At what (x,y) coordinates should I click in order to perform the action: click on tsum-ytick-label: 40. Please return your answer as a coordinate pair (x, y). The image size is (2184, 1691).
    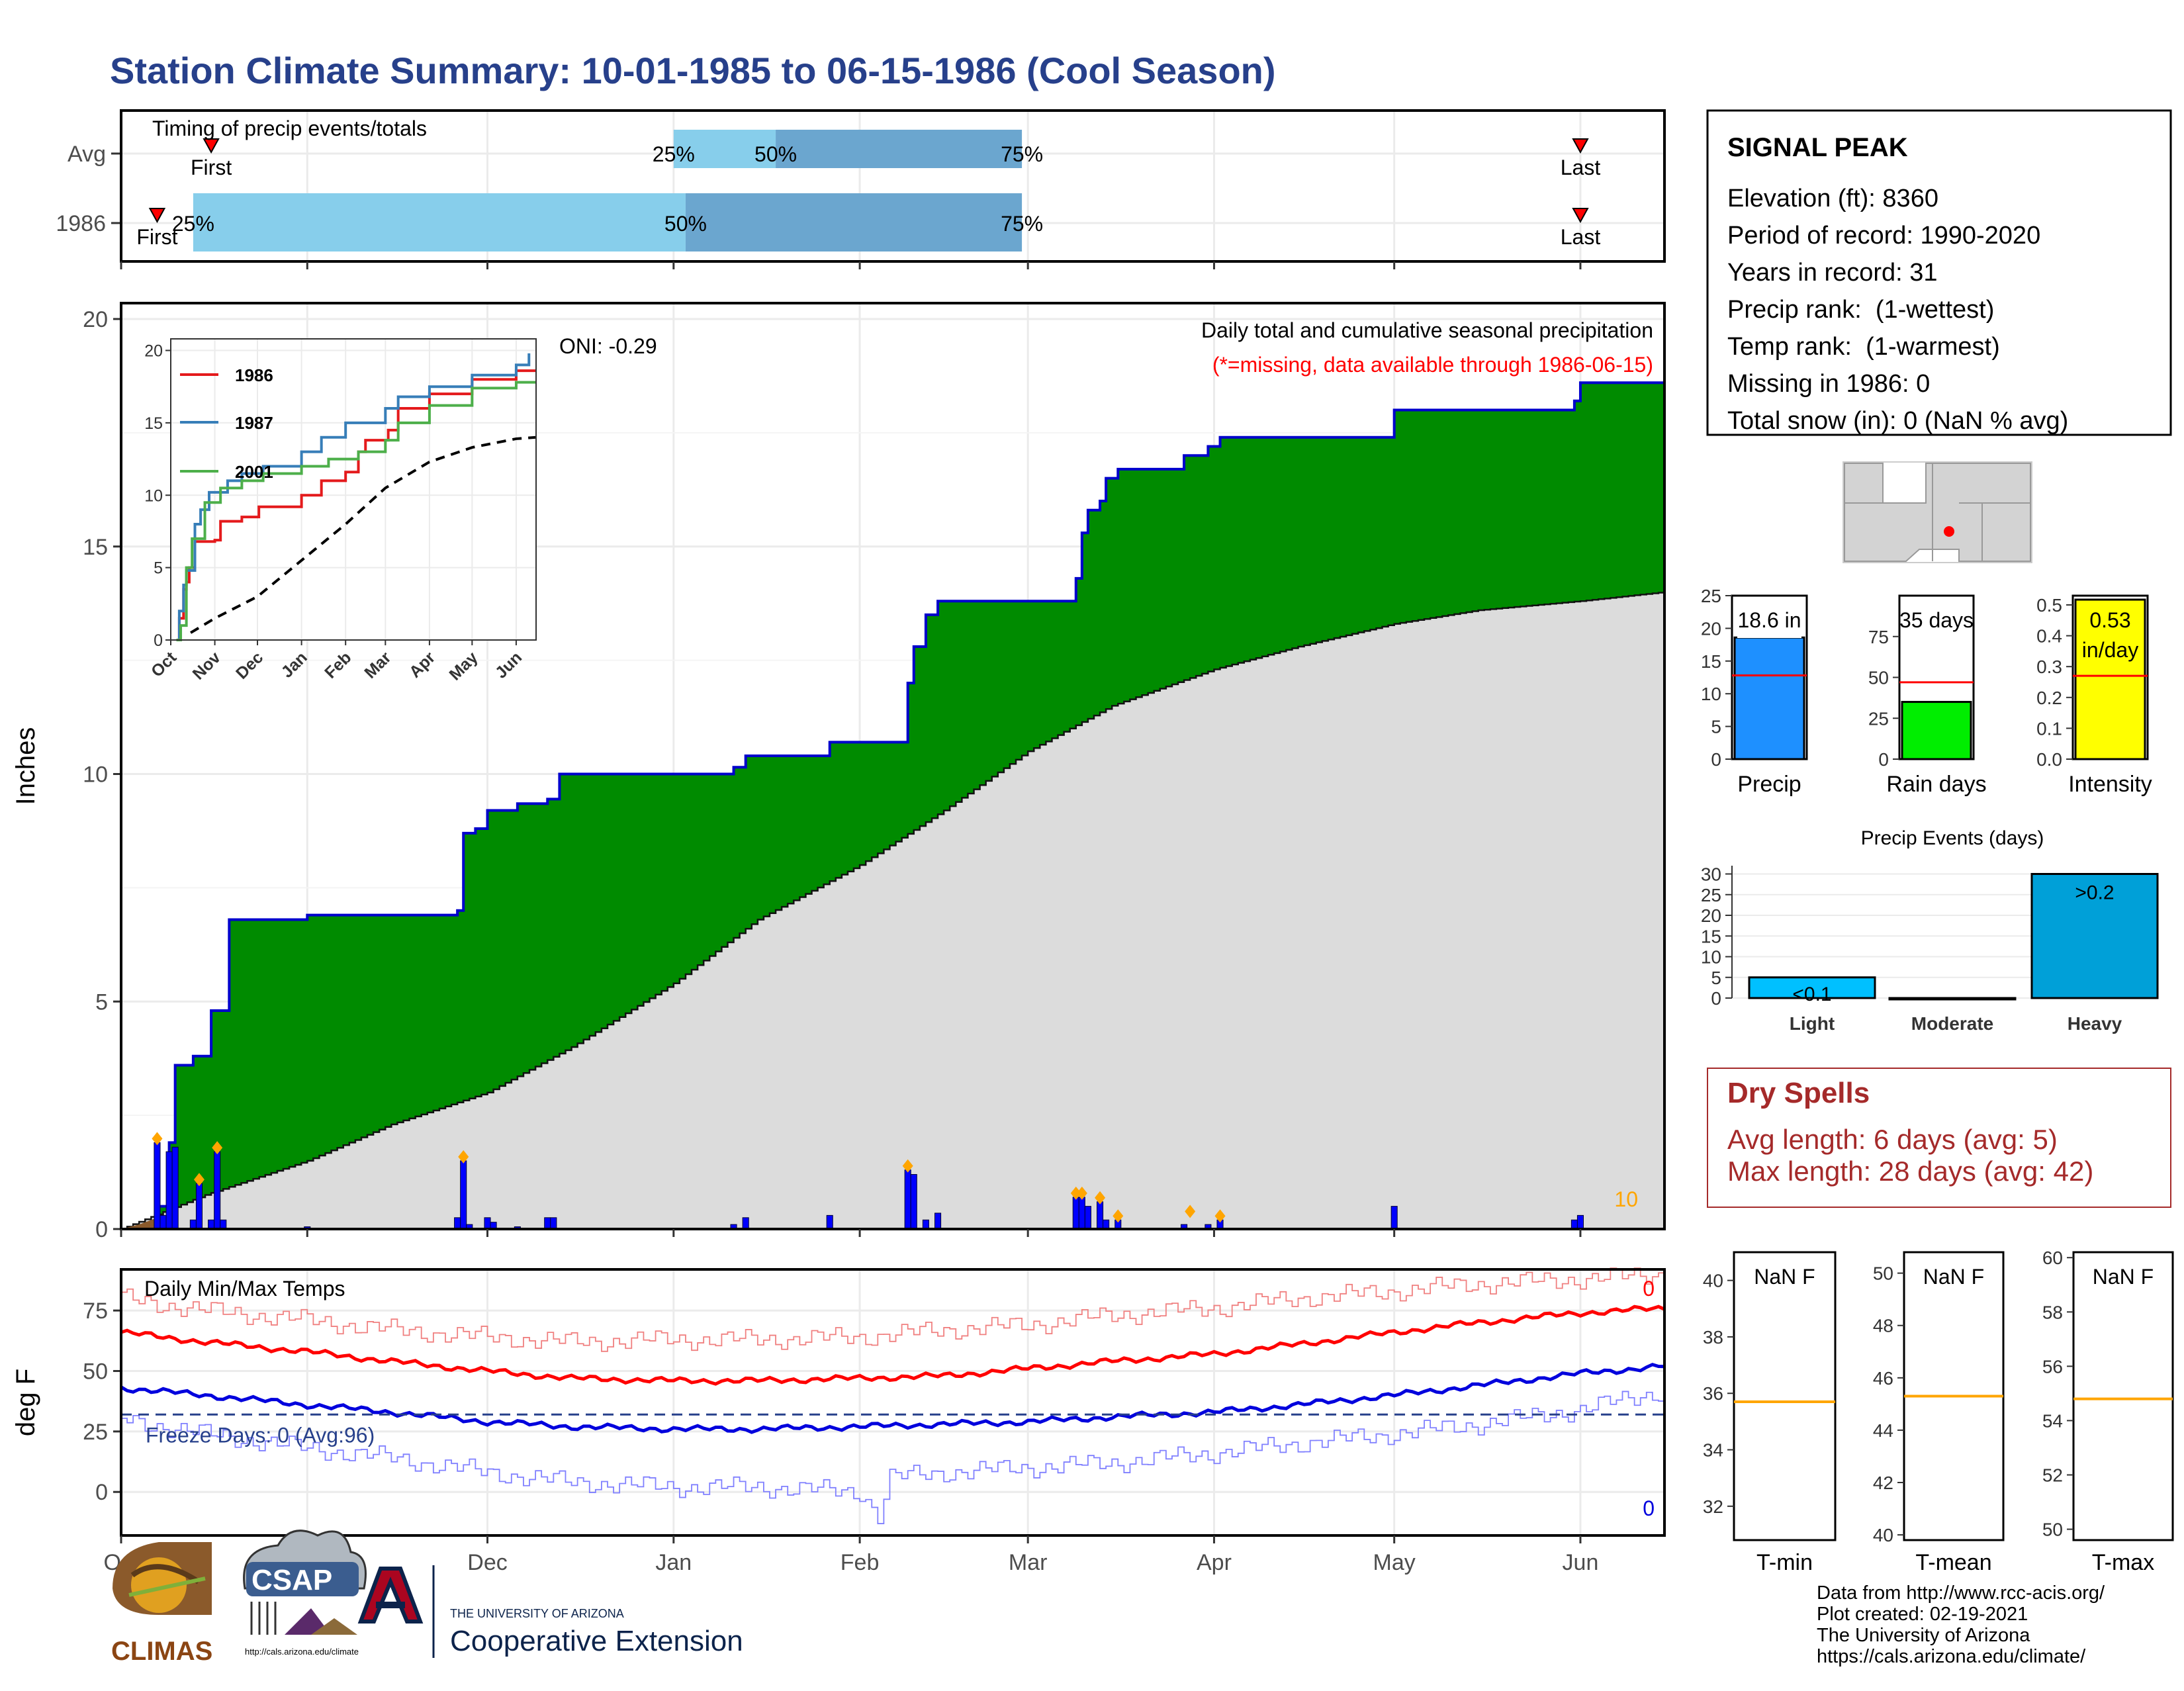
    Looking at the image, I should click on (1713, 1281).